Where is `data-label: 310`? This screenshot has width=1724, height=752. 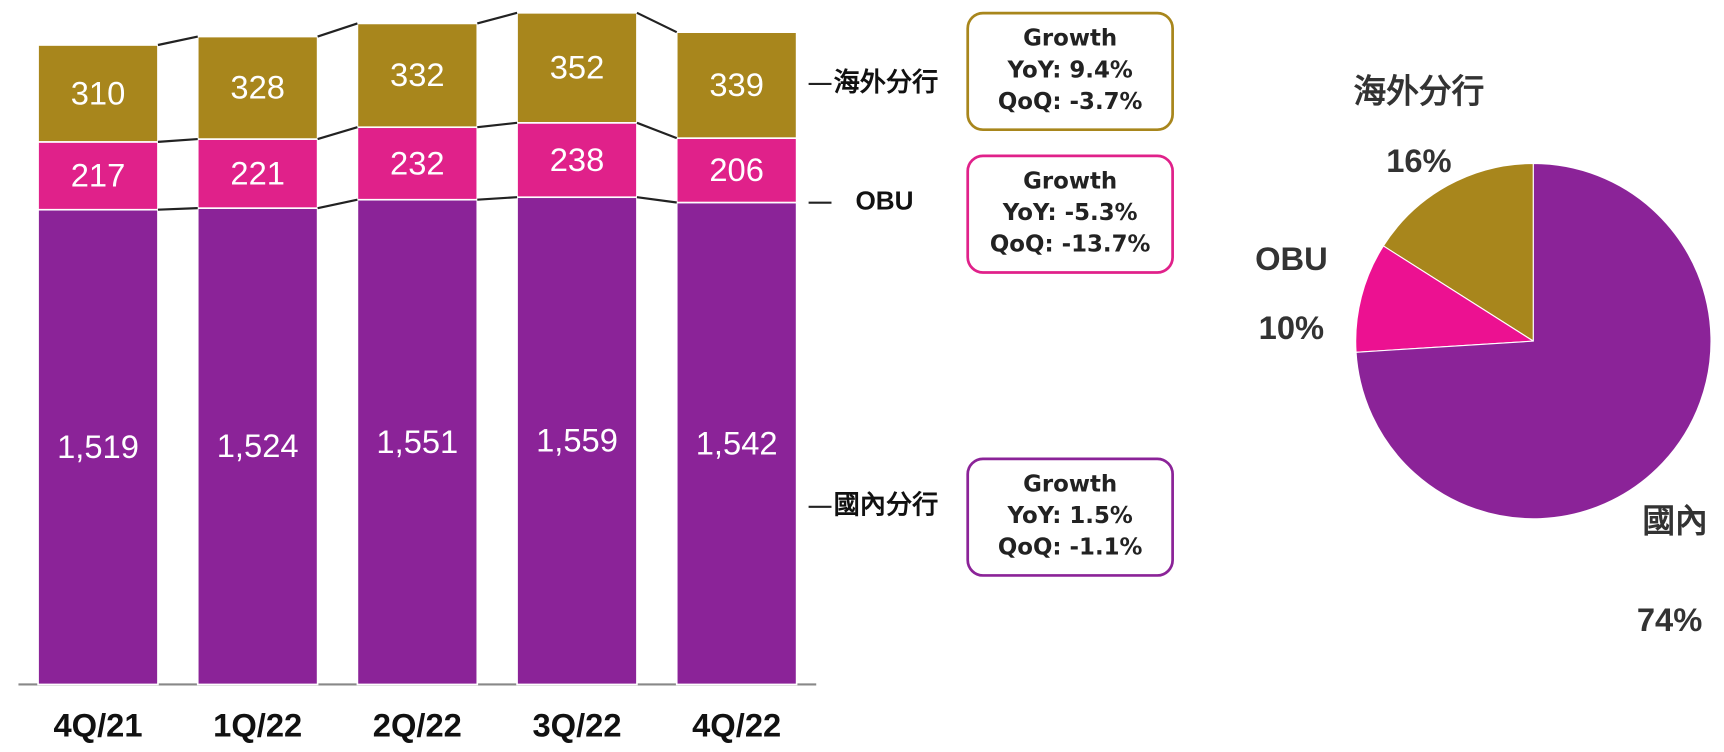
data-label: 310 is located at coordinates (98, 92).